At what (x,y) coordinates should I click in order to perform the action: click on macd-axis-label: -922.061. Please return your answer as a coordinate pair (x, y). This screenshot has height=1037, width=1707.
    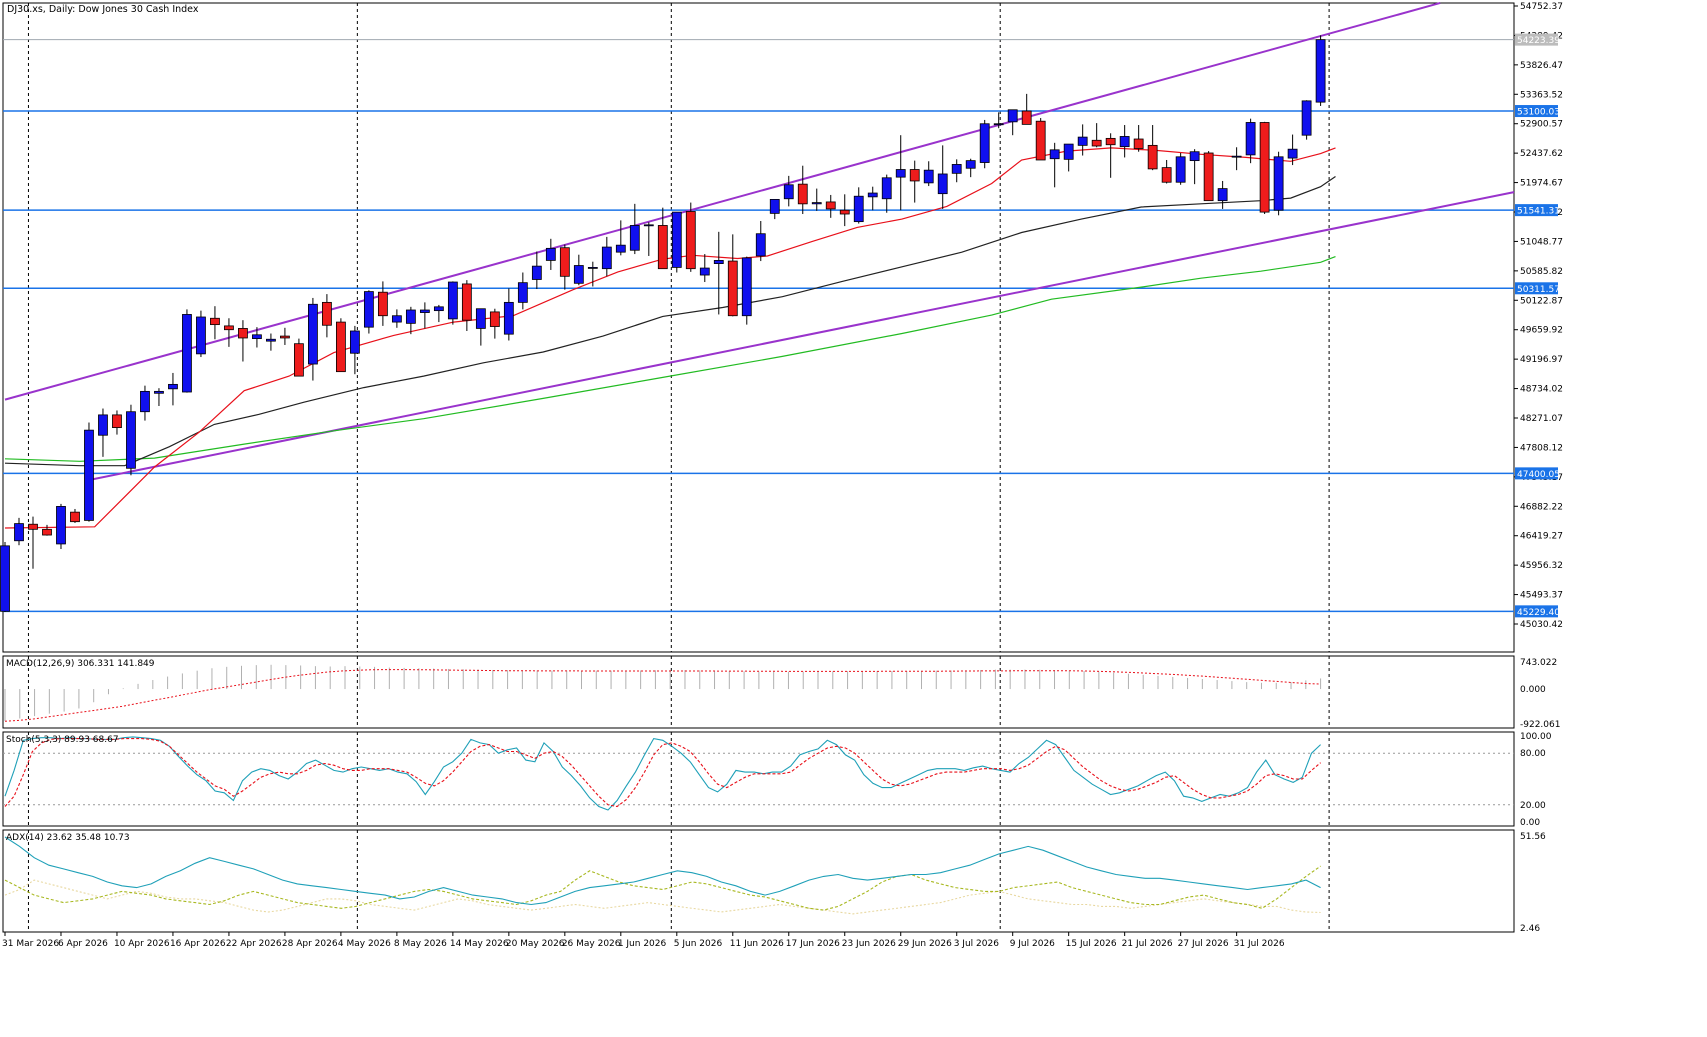
    Looking at the image, I should click on (1540, 725).